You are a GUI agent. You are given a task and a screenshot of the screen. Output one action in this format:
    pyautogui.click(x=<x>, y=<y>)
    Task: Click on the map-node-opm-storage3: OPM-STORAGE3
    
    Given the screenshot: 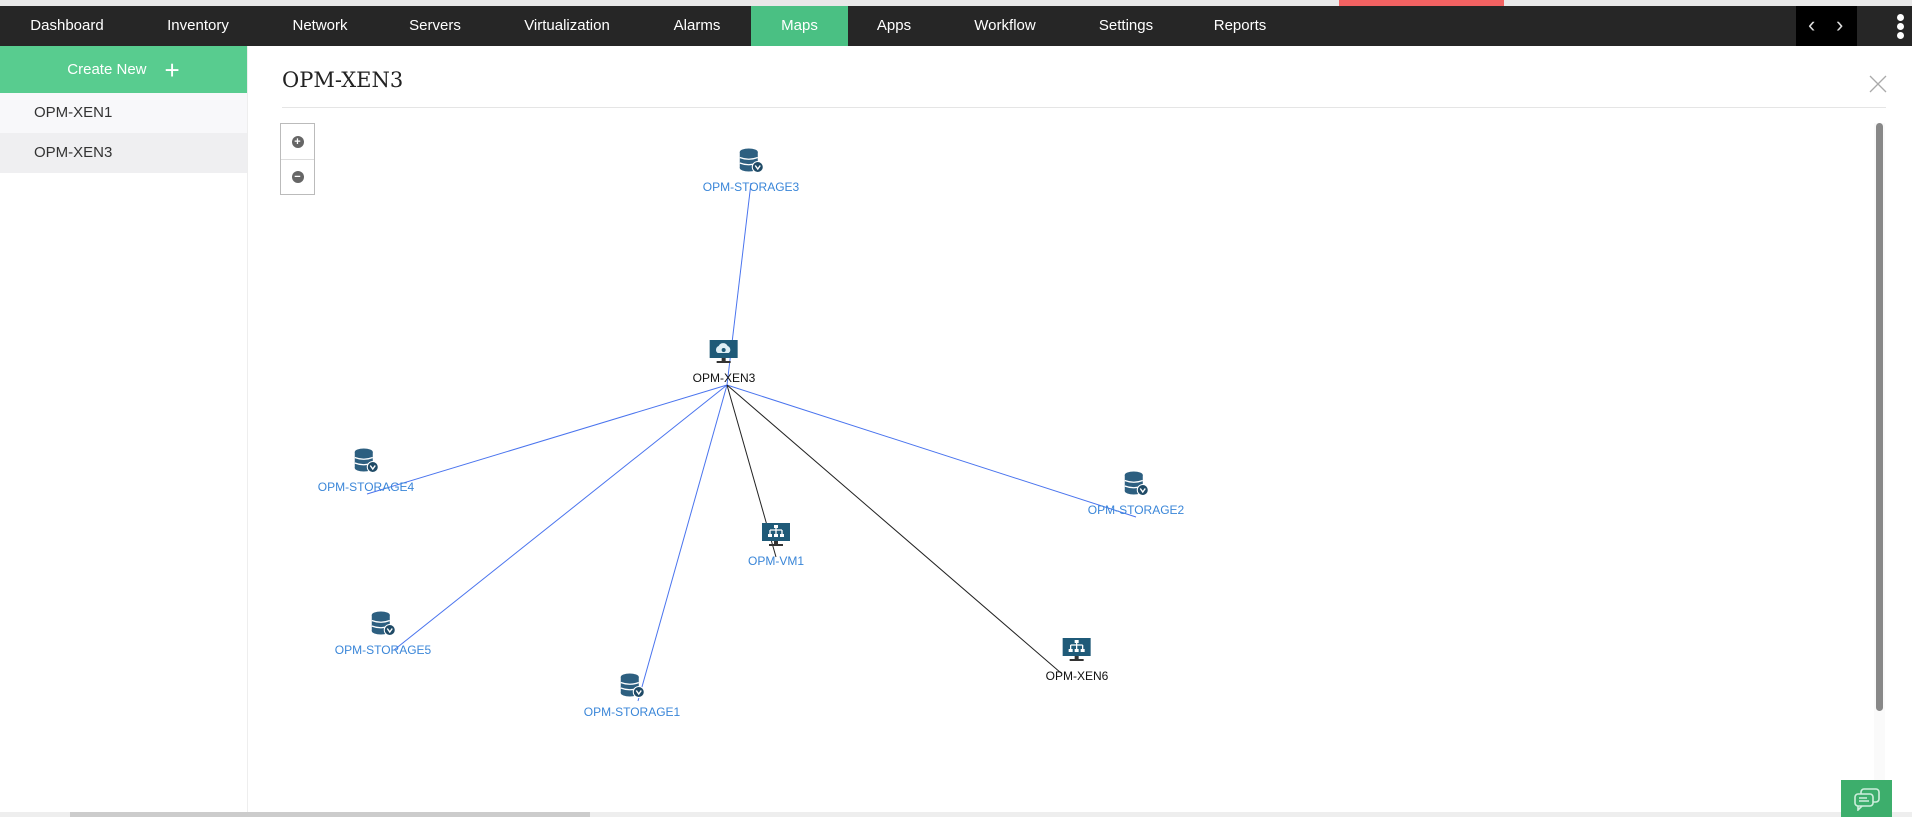 What is the action you would take?
    pyautogui.click(x=751, y=171)
    